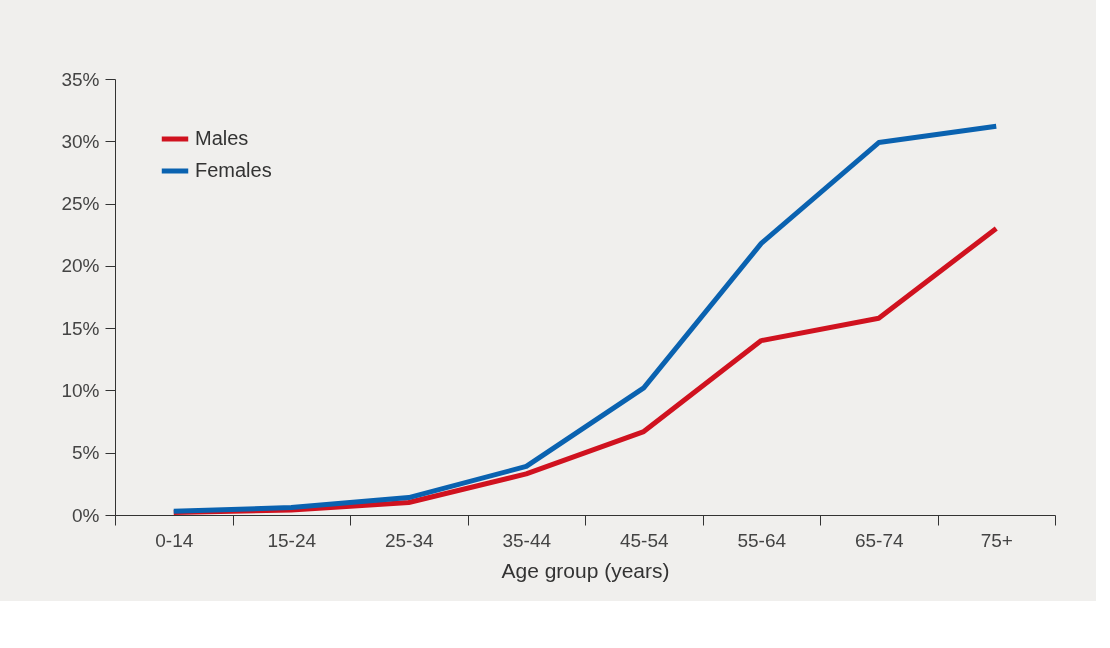 This screenshot has width=1110, height=648. Describe the element at coordinates (585, 570) in the screenshot. I see `x-axis-title: Age group (years)` at that location.